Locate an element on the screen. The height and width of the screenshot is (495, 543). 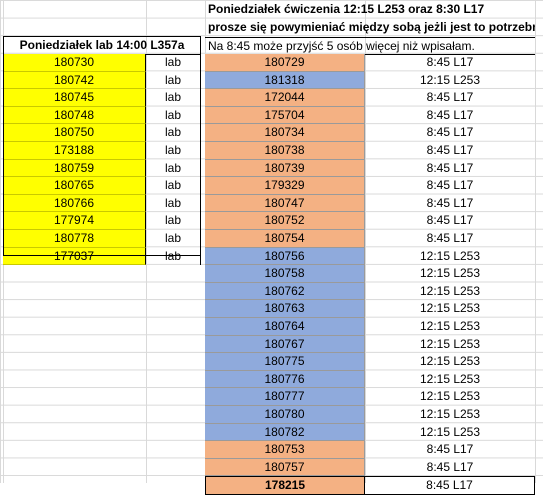
exercise-student-id-cell: 178215 is located at coordinates (285, 485).